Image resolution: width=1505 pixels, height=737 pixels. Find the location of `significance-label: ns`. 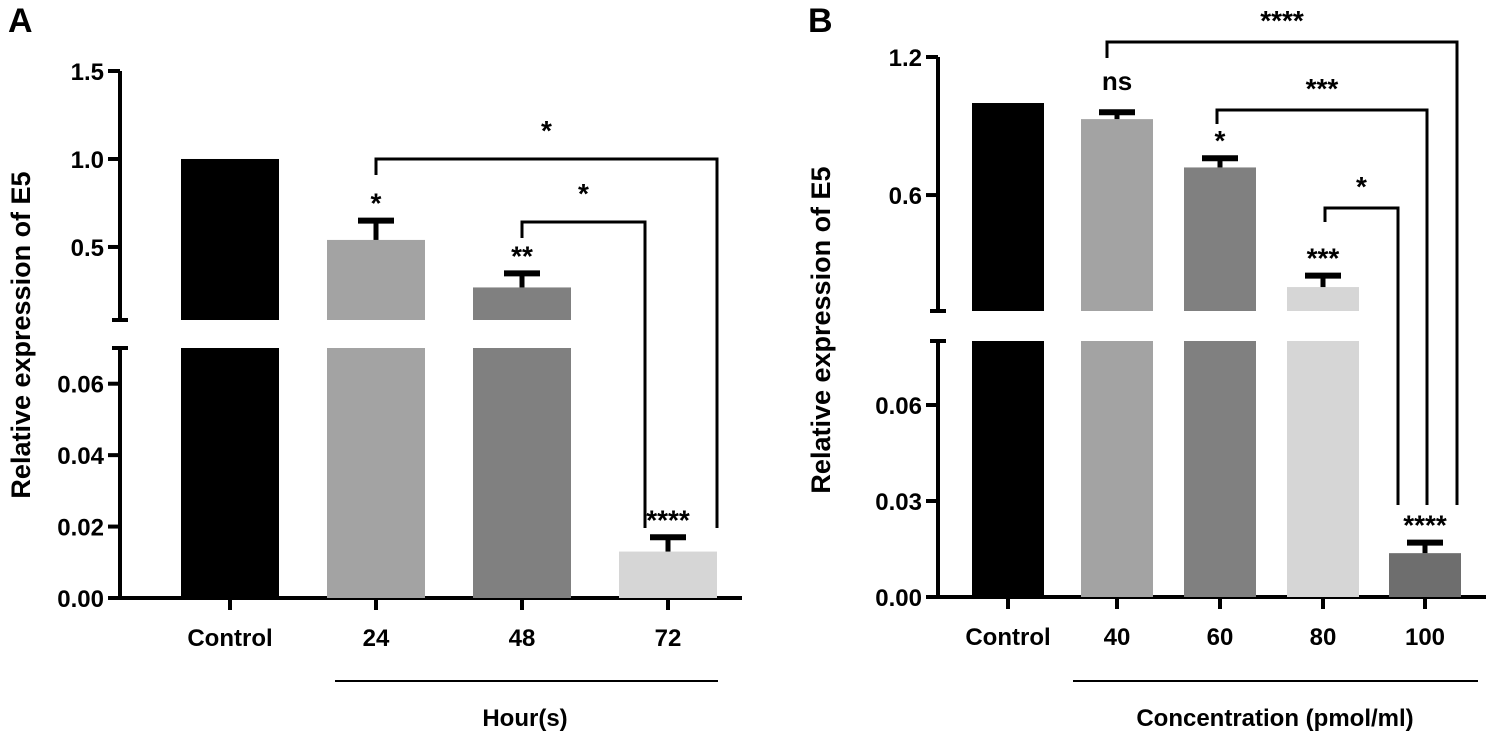

significance-label: ns is located at coordinates (1117, 81).